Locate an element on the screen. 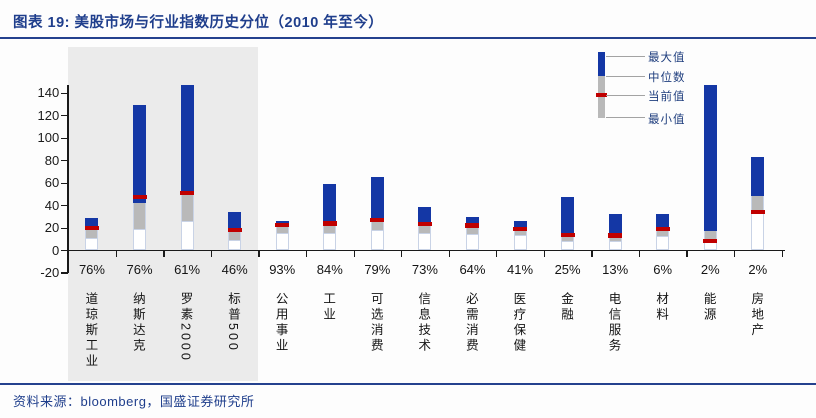  y-axis-tick-label: 120 is located at coordinates (48, 115).